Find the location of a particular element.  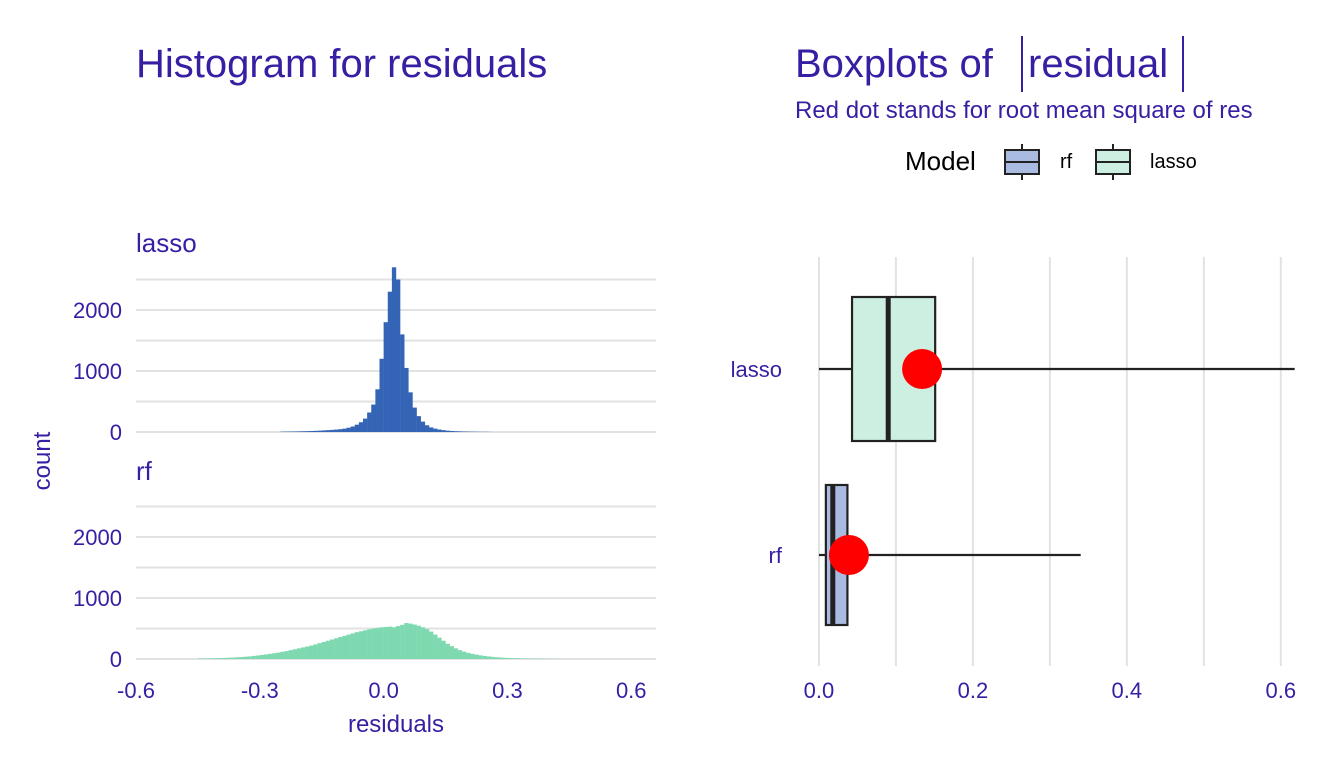

rms-dot-rf is located at coordinates (848, 555).